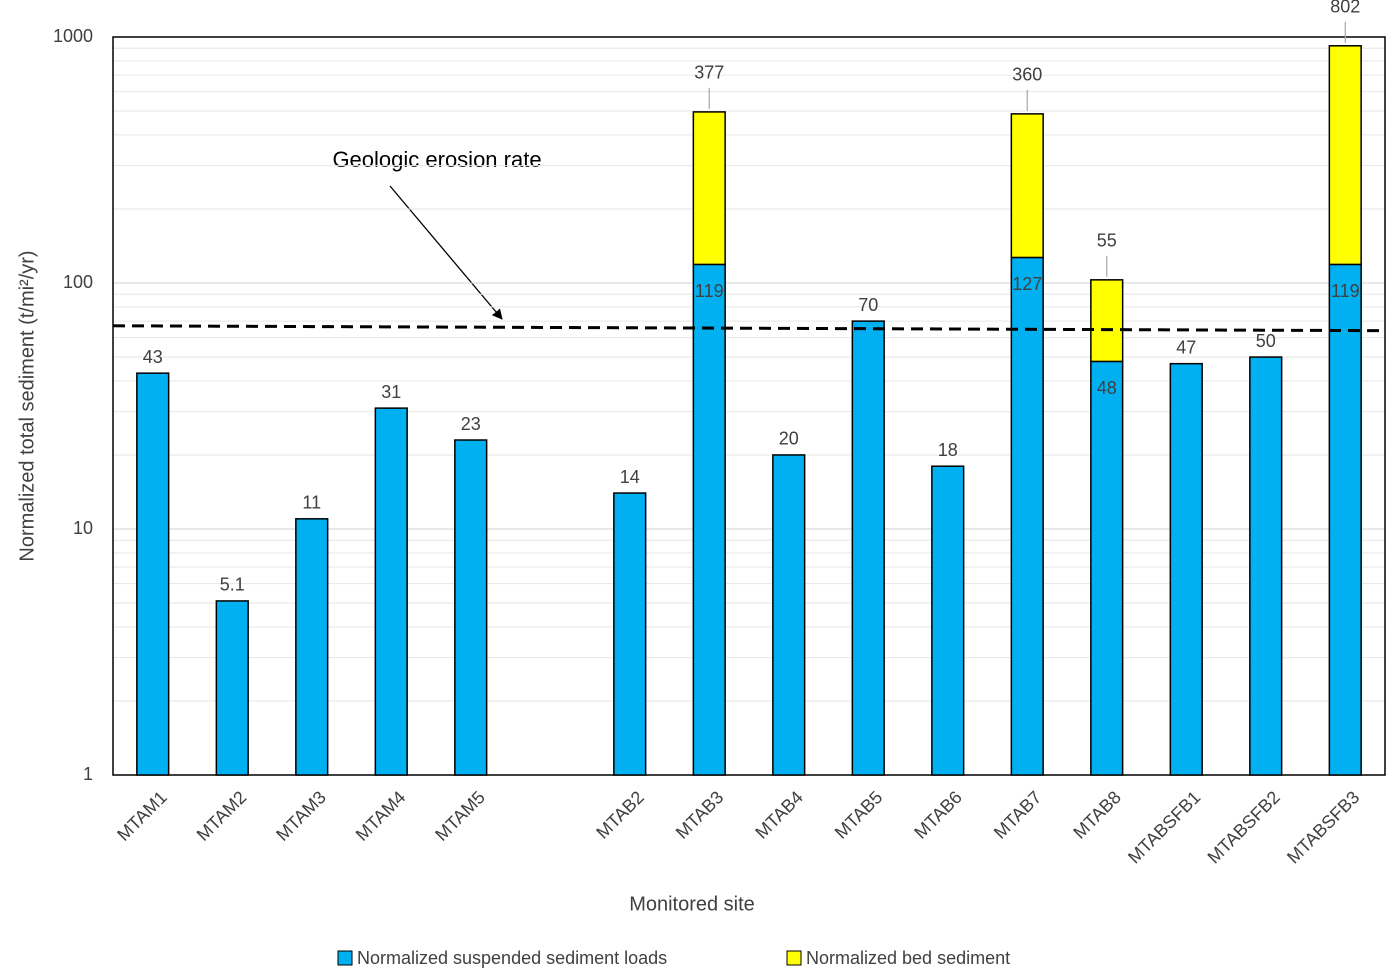  What do you see at coordinates (709, 73) in the screenshot?
I see `data-label: 377` at bounding box center [709, 73].